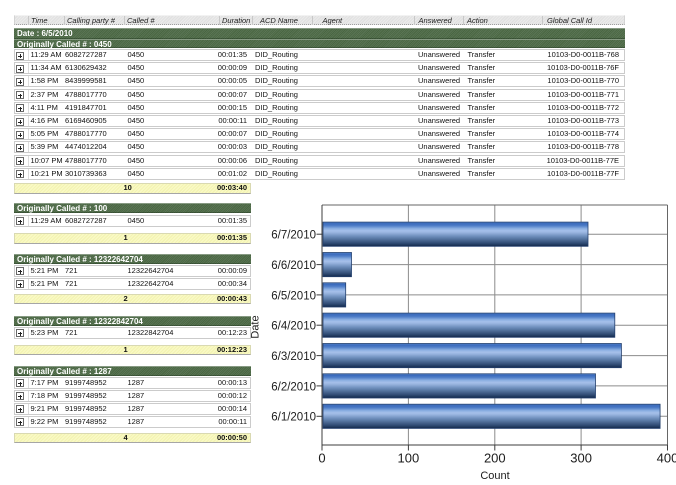 This screenshot has height=485, width=676. Describe the element at coordinates (293, 266) in the screenshot. I see `svg-text: 6/6/2010` at that location.